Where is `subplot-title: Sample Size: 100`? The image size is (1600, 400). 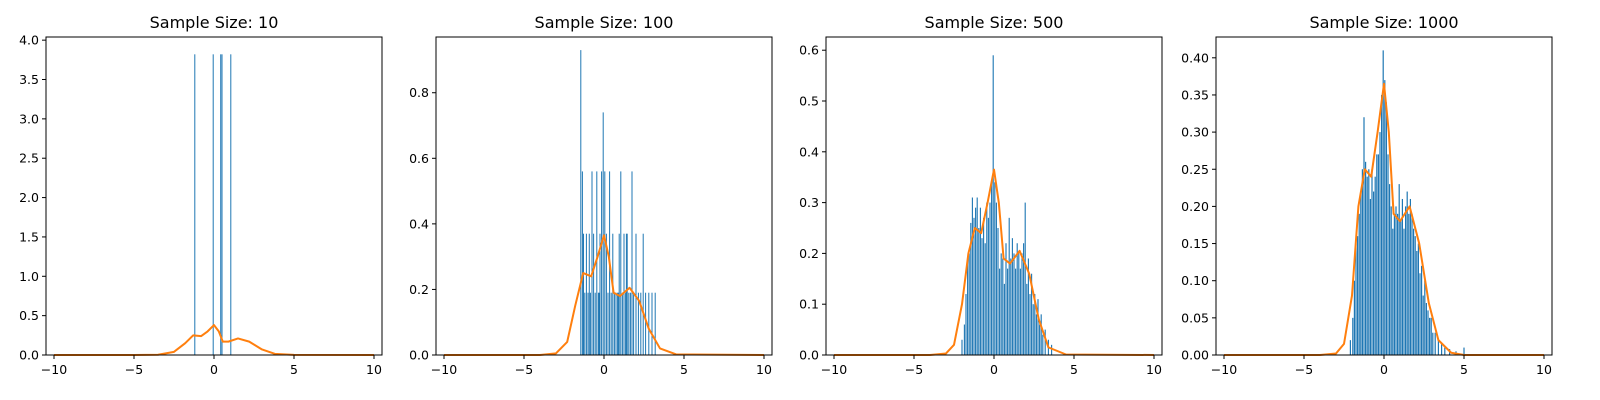 subplot-title: Sample Size: 100 is located at coordinates (604, 22).